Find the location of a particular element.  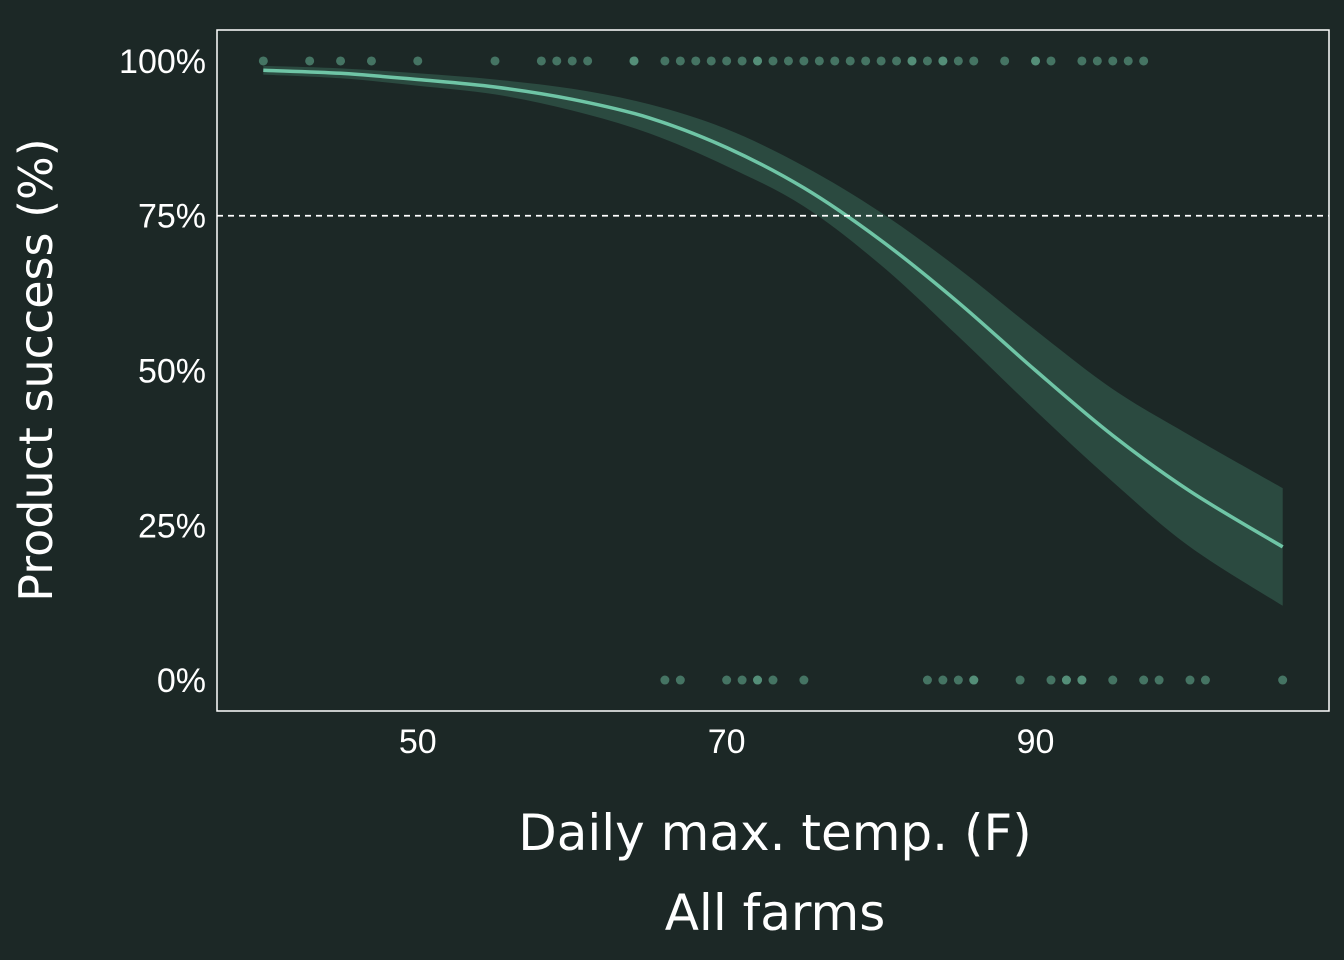

x-axis-label: Daily max. temp. (F) is located at coordinates (775, 833).